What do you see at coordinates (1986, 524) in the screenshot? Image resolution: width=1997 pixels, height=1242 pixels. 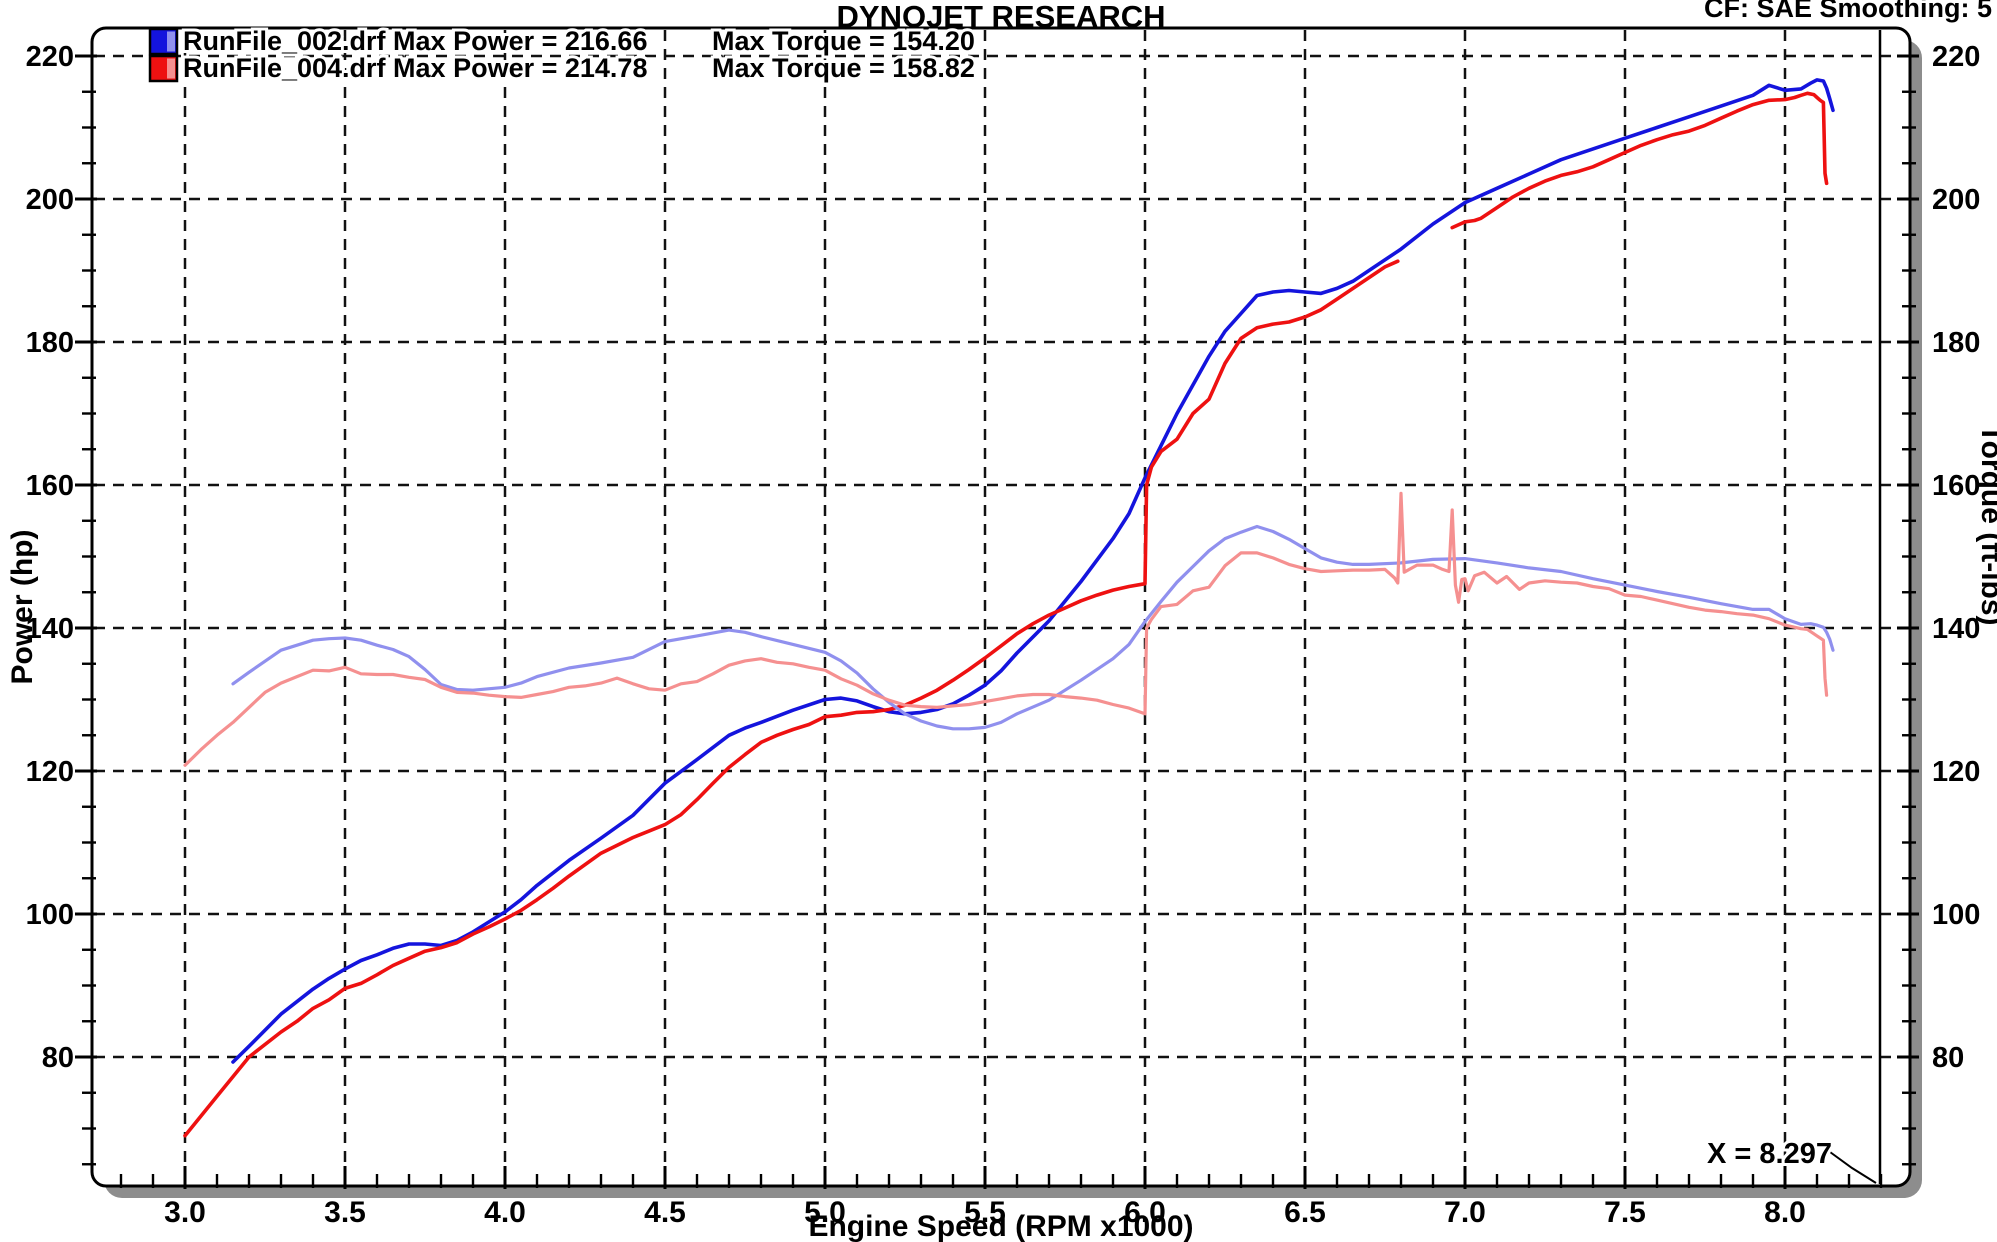 I see `y-axis-right-title: Torque (ft-lbs)` at bounding box center [1986, 524].